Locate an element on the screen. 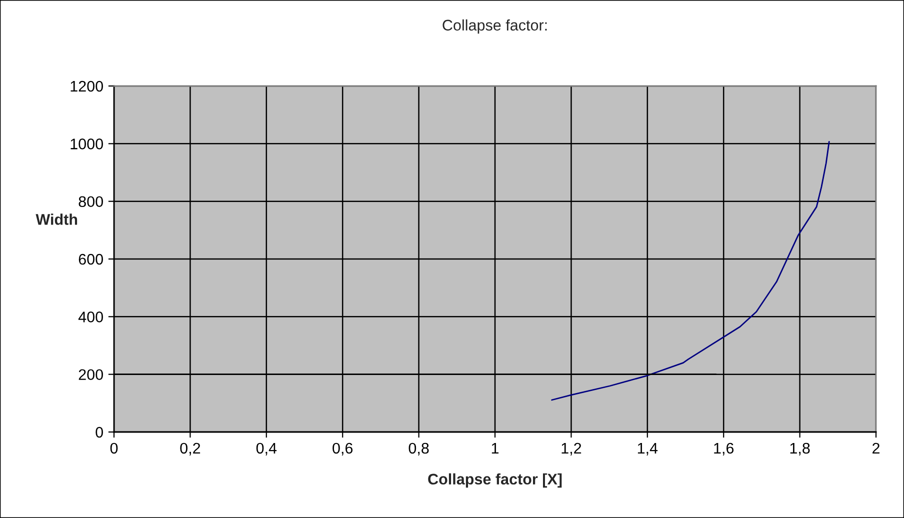  y-tick-label: 600 is located at coordinates (90, 259).